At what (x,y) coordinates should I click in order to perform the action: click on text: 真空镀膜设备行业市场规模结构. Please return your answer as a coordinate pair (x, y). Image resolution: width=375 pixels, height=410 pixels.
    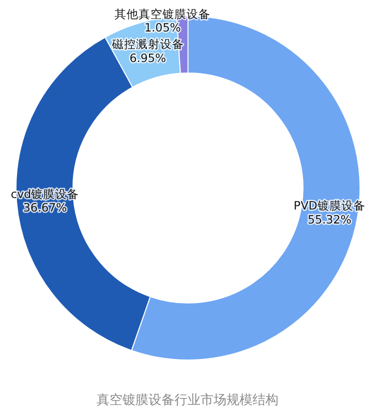
    Looking at the image, I should click on (187, 400).